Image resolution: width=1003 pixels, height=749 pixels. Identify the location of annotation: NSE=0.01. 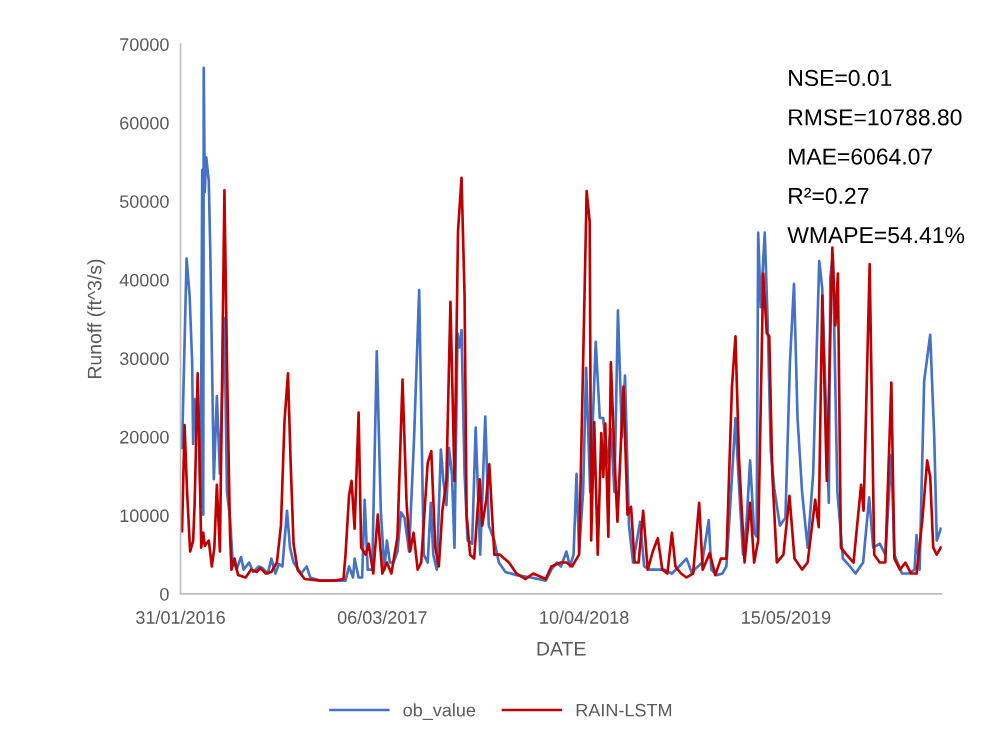
(840, 78).